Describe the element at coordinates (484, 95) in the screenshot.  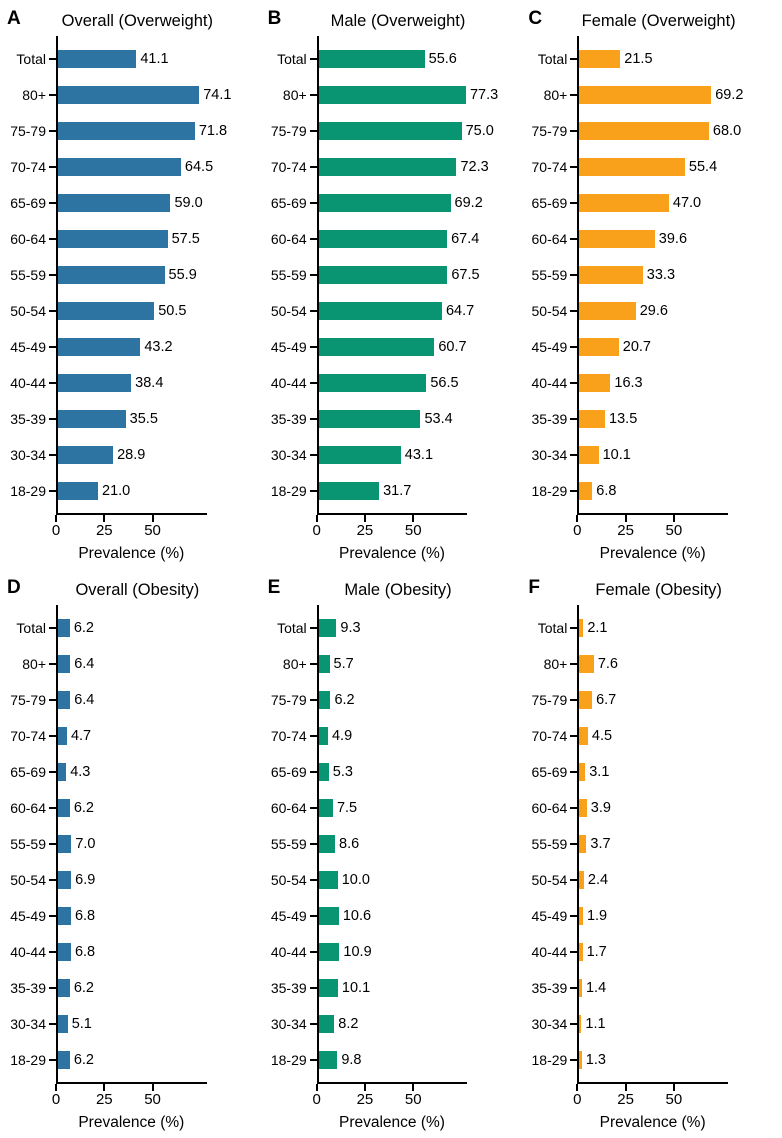
I see `value-label: 77.3` at that location.